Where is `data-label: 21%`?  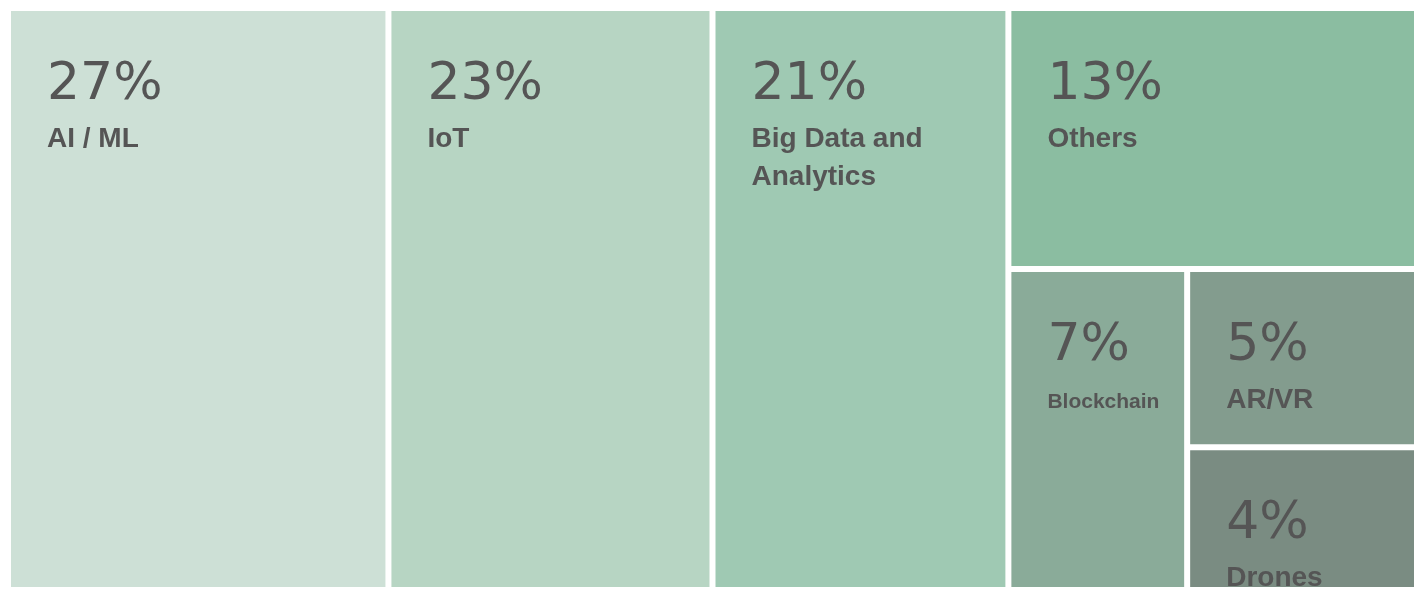 data-label: 21% is located at coordinates (809, 81).